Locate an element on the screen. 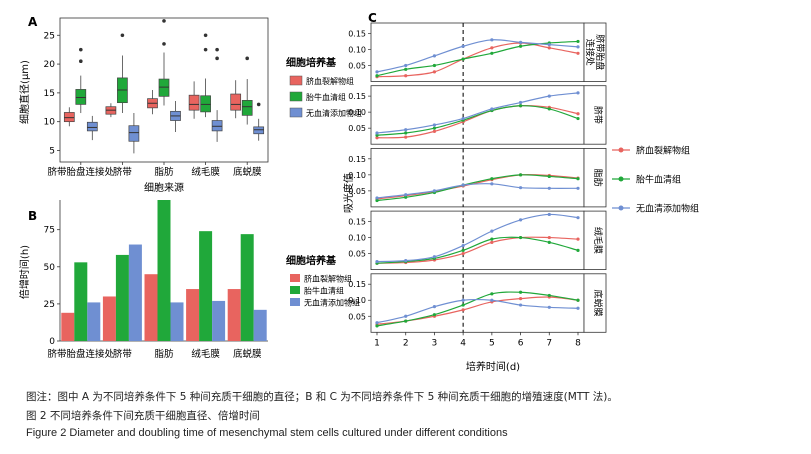 This screenshot has height=454, width=811. panel-c-xtick-label: 4 is located at coordinates (463, 343).